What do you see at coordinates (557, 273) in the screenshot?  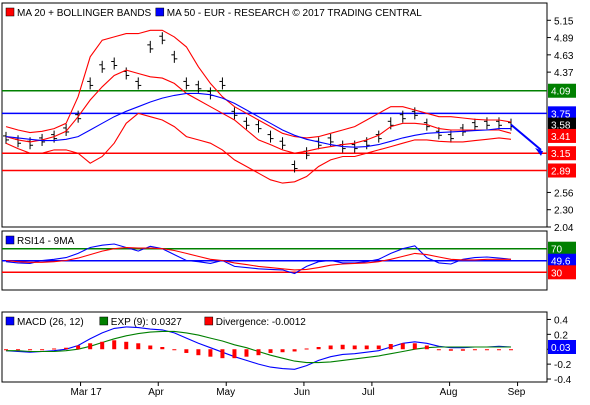 I see `level-label: 30` at bounding box center [557, 273].